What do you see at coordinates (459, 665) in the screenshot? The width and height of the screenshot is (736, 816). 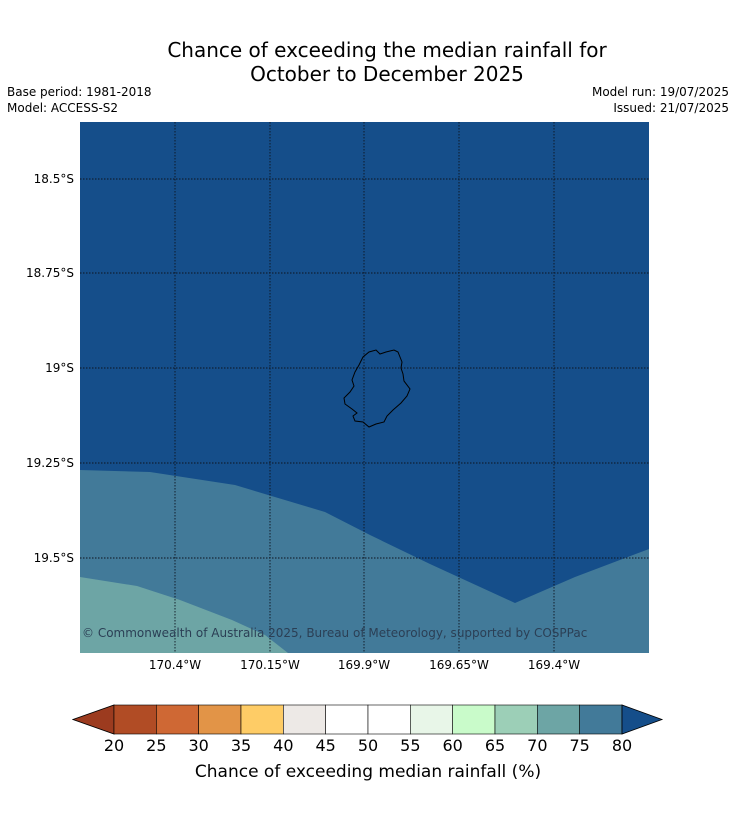 I see `lon-label-169-65: 169.65°W` at bounding box center [459, 665].